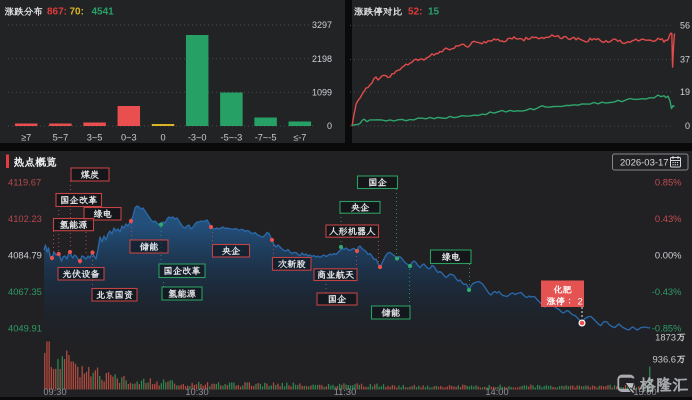 This screenshot has height=400, width=692. What do you see at coordinates (668, 218) in the screenshot?
I see `svg-text: 0.43%` at bounding box center [668, 218].